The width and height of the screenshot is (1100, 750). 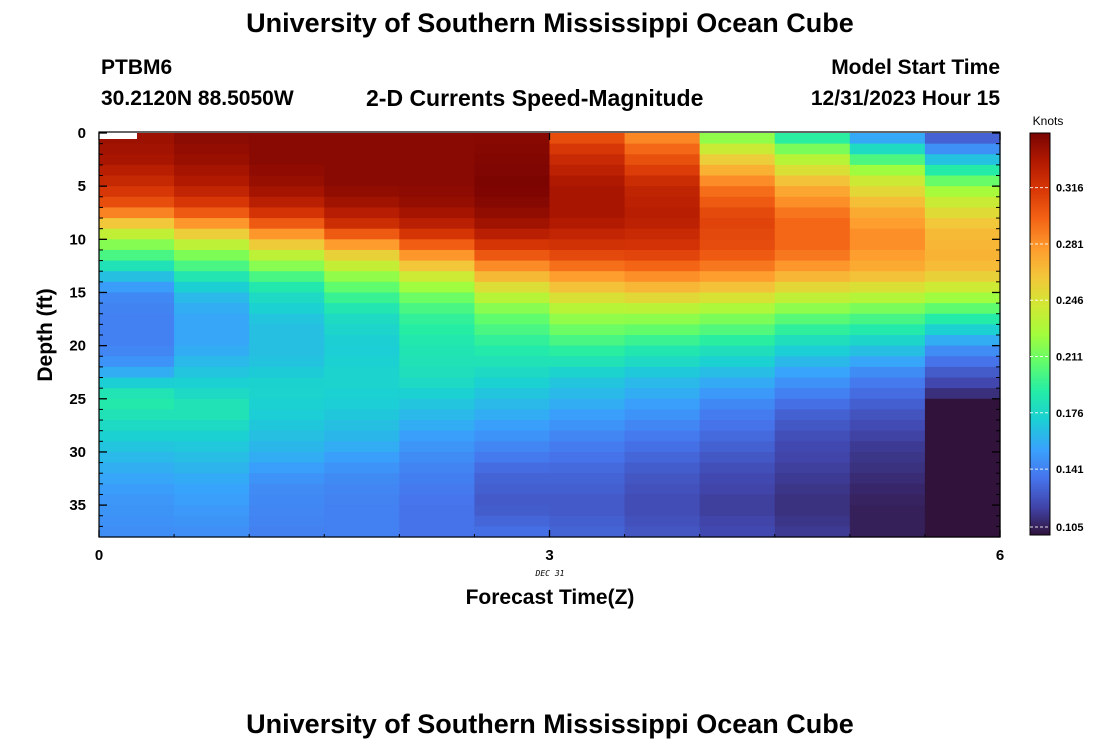 What do you see at coordinates (1070, 470) in the screenshot?
I see `colorbar-tick-label: 0.141` at bounding box center [1070, 470].